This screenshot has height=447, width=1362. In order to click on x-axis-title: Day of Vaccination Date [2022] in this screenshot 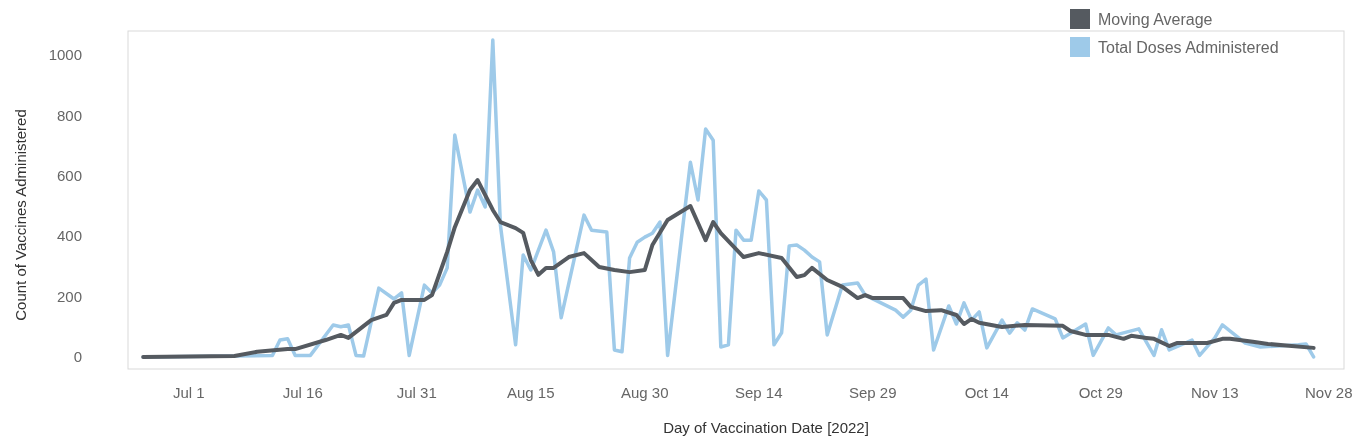, I will do `click(766, 427)`.